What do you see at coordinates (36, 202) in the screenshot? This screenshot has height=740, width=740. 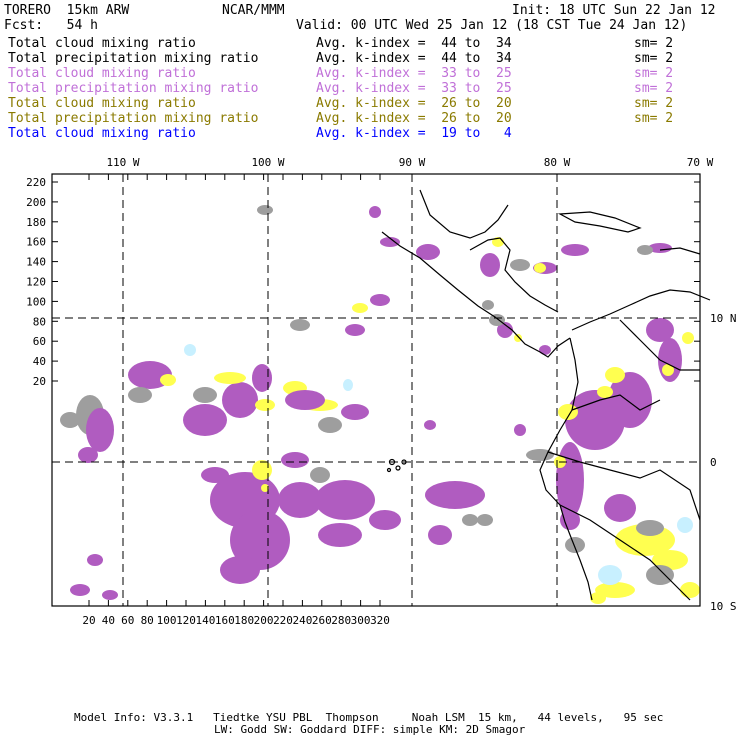 I see `y-tick-label: 200` at bounding box center [36, 202].